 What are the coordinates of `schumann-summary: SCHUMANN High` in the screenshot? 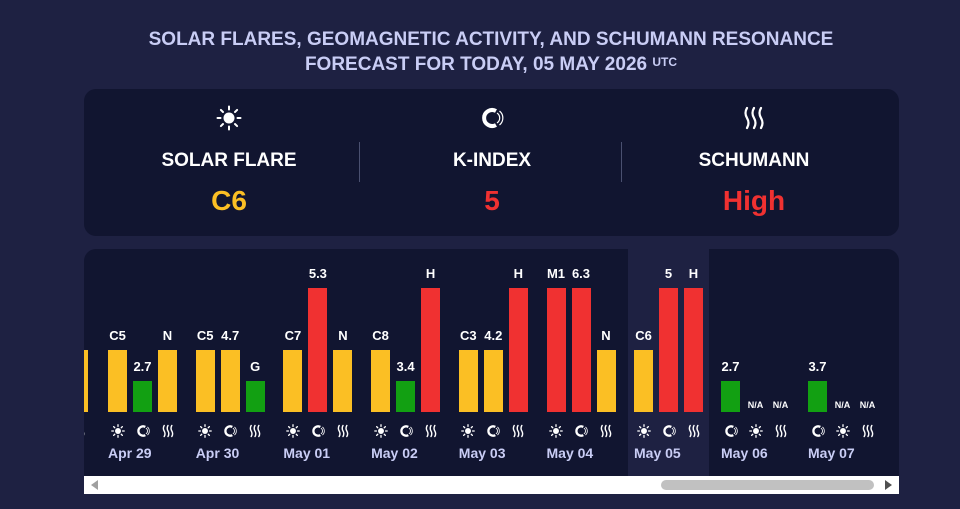 It's located at (754, 162).